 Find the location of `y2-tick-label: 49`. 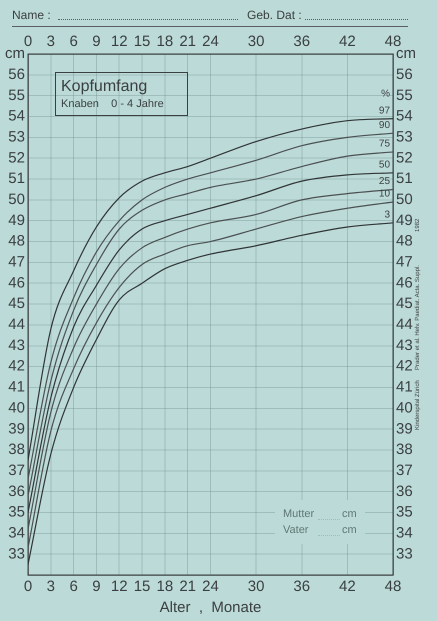

y2-tick-label: 49 is located at coordinates (404, 220).